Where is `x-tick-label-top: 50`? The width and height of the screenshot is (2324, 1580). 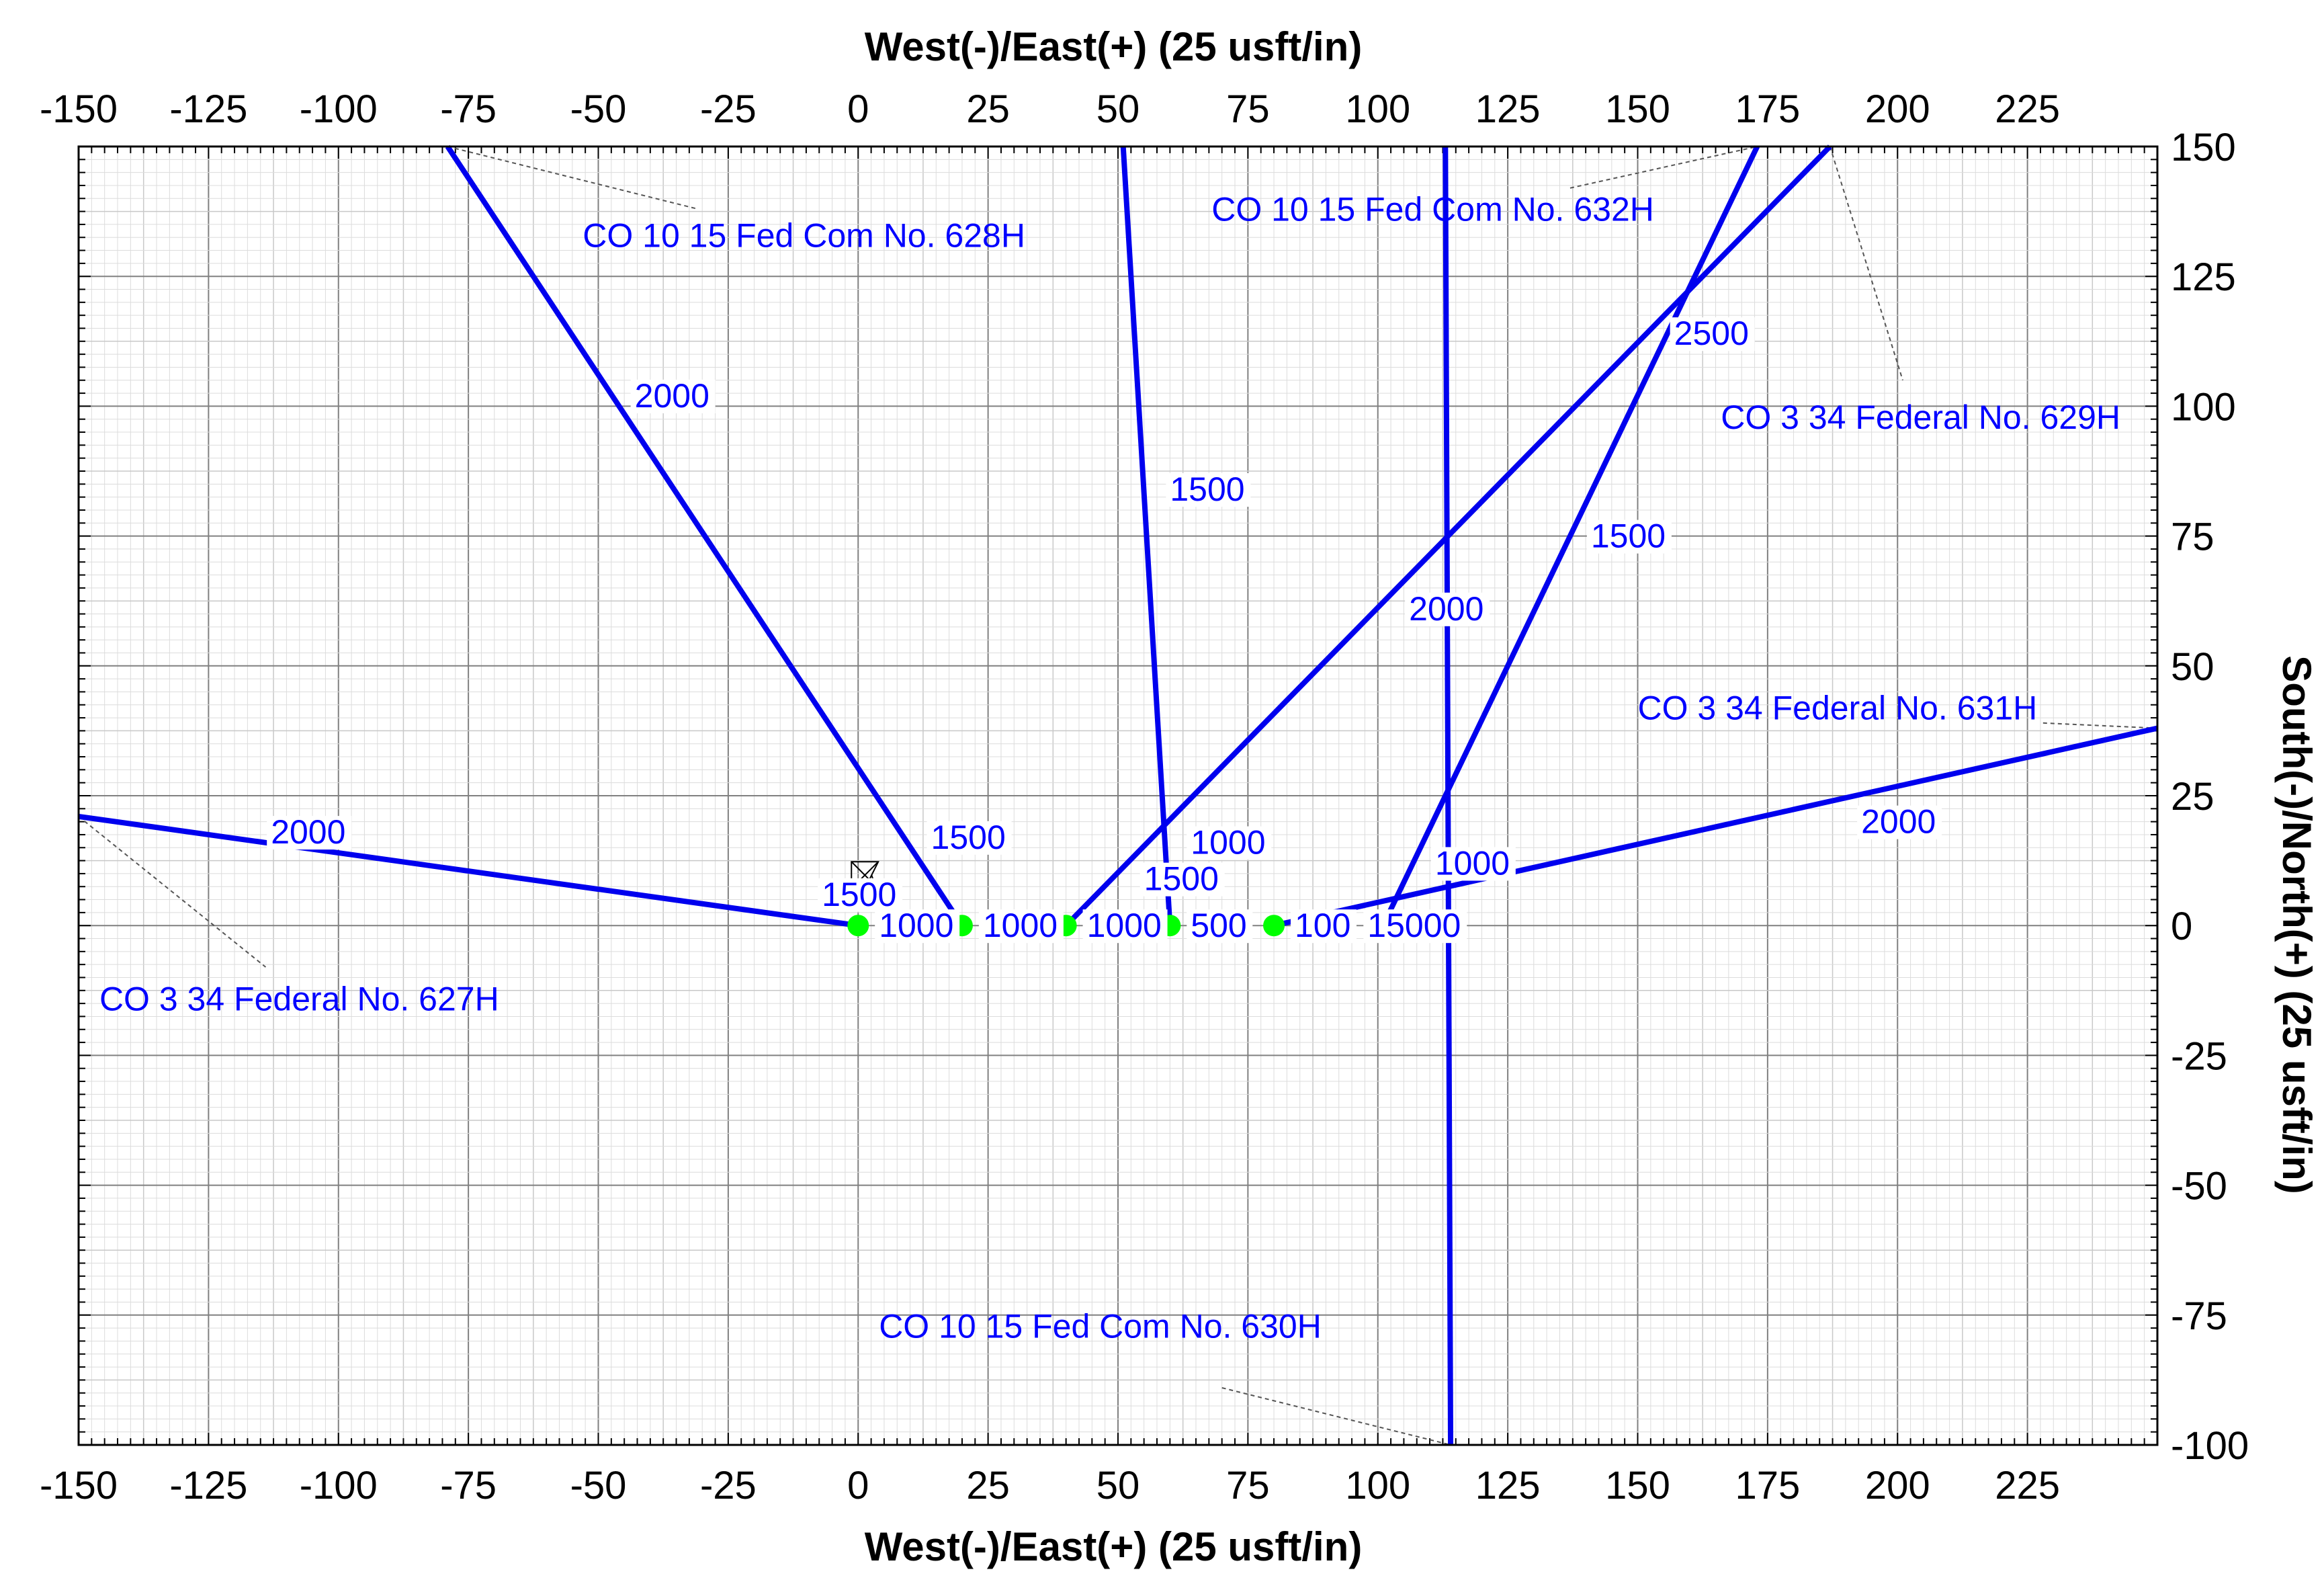
x-tick-label-top: 50 is located at coordinates (1118, 109).